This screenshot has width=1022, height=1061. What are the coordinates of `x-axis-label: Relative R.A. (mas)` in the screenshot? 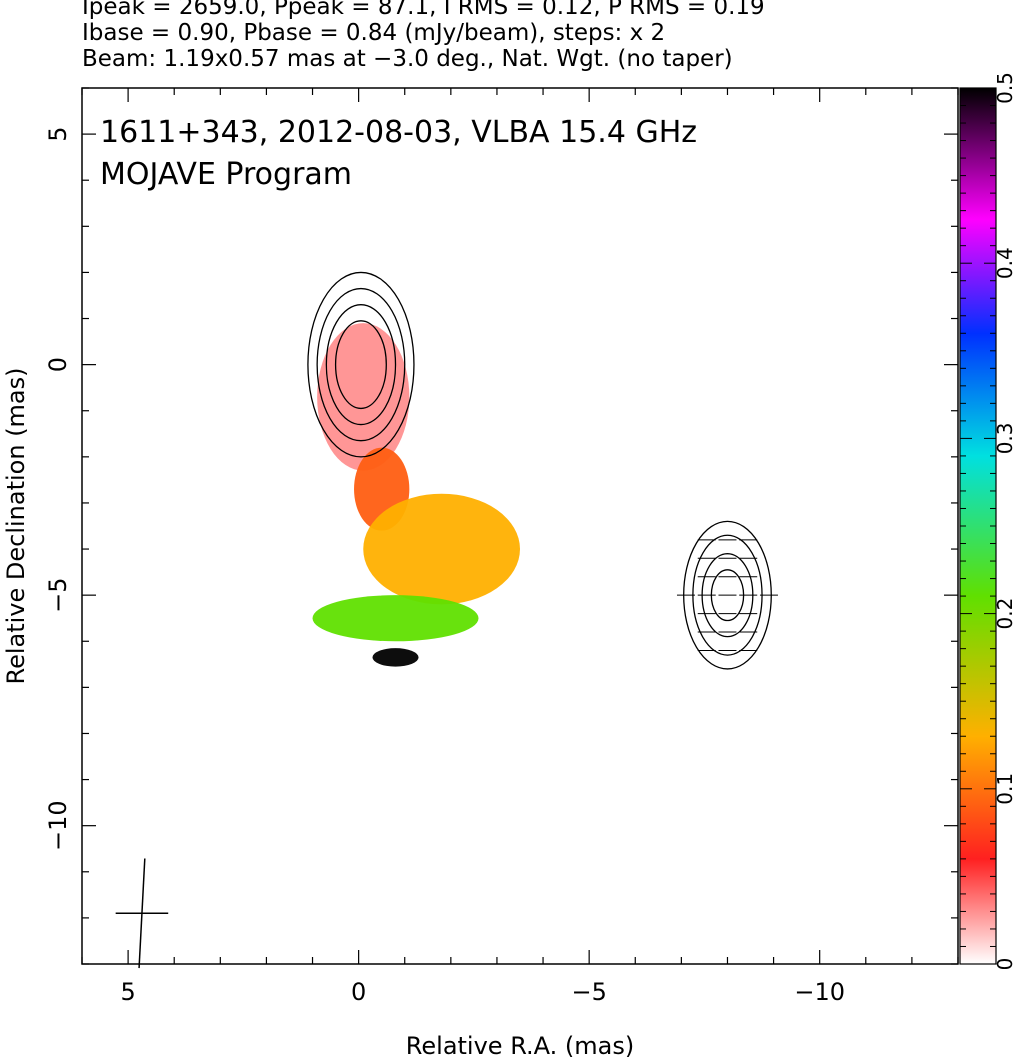 It's located at (520, 1046).